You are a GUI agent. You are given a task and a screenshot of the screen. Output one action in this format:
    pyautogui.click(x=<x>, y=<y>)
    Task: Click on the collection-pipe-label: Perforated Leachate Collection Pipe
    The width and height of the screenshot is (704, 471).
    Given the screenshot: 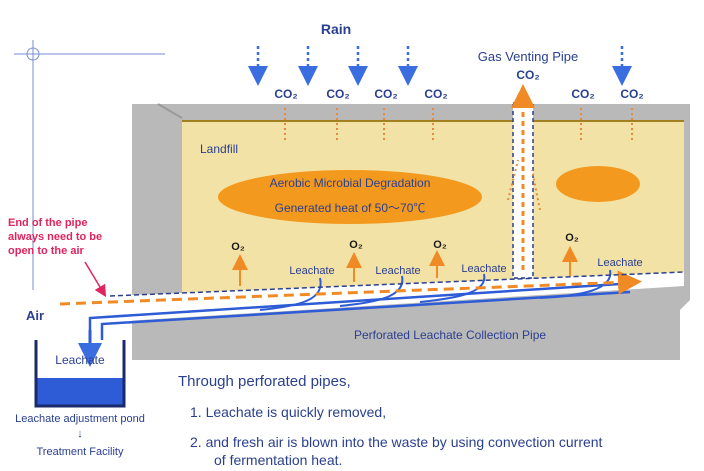 What is the action you would take?
    pyautogui.click(x=450, y=335)
    